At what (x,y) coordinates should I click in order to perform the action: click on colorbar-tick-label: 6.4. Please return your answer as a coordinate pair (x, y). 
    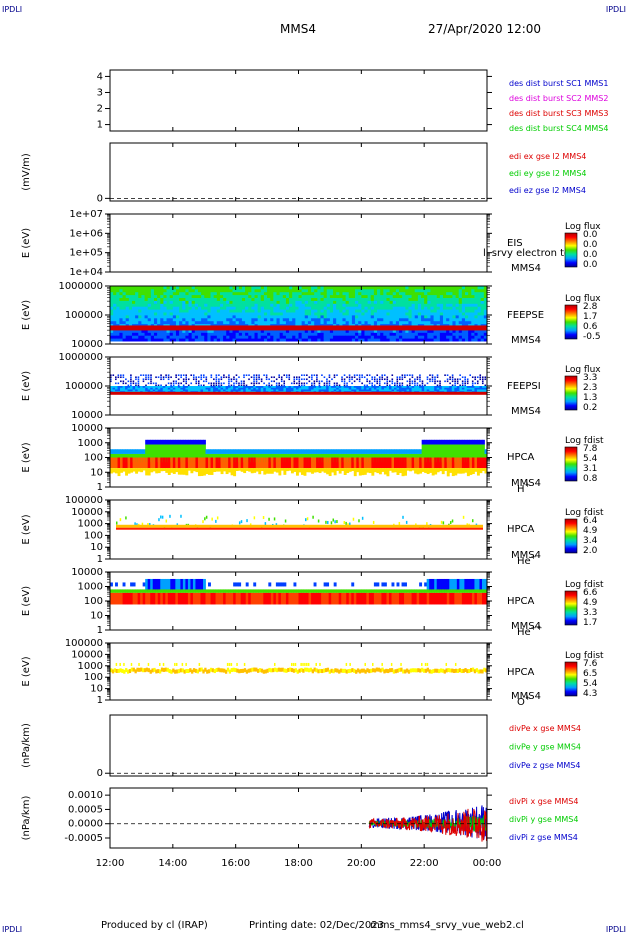
    Looking at the image, I should click on (590, 521).